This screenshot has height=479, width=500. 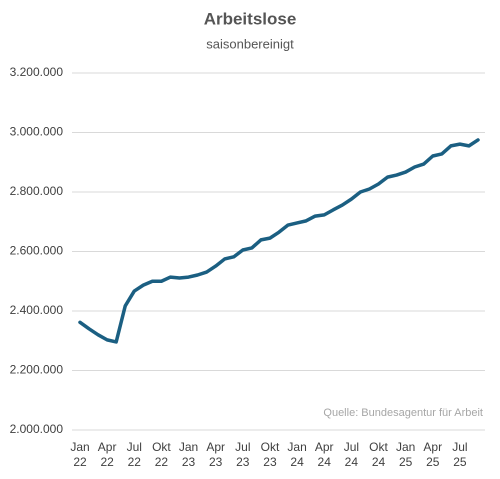 I want to click on chart-subtitle: saisonbereinigt, so click(x=250, y=43).